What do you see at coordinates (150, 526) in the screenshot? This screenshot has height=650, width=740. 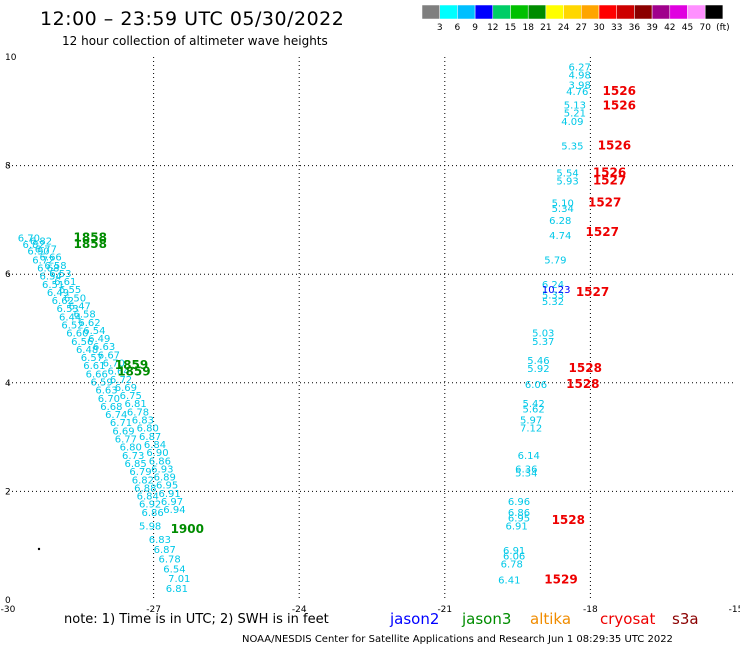 I see `wave-height-label: 5.98` at bounding box center [150, 526].